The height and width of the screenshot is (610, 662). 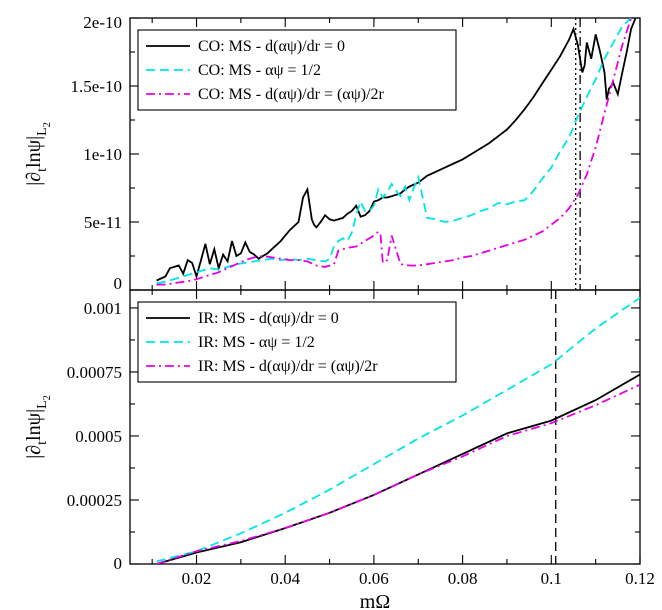 What do you see at coordinates (102, 154) in the screenshot?
I see `y-tick-label: 1e-10` at bounding box center [102, 154].